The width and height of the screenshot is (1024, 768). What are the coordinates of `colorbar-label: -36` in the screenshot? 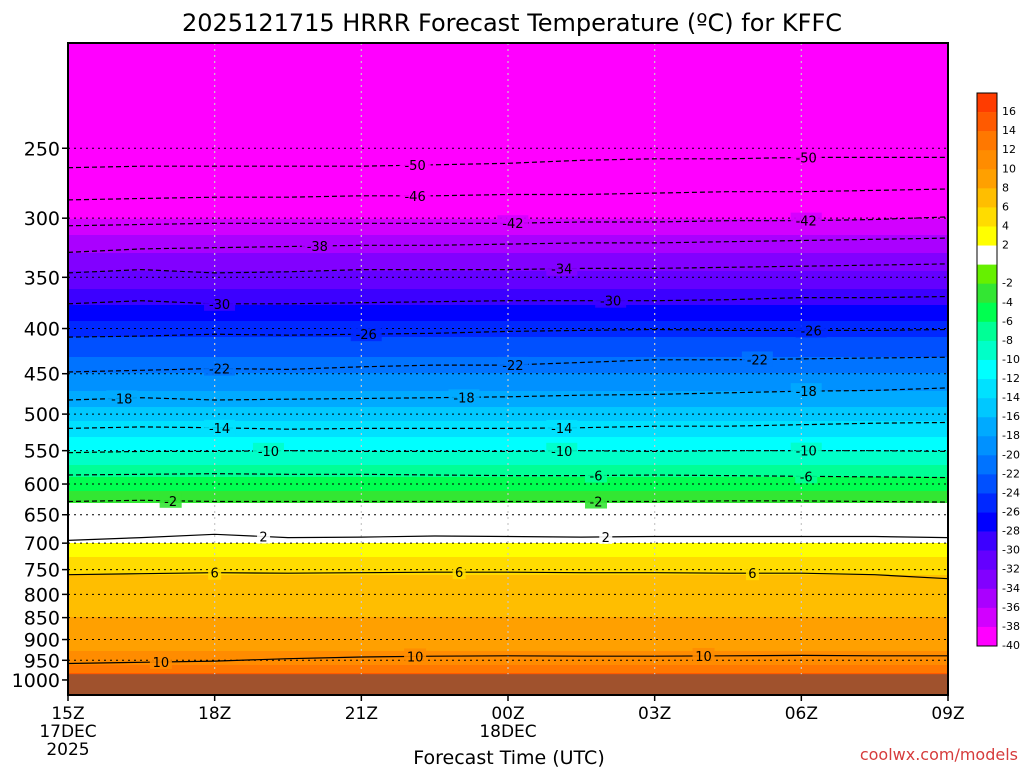 It's located at (1011, 607).